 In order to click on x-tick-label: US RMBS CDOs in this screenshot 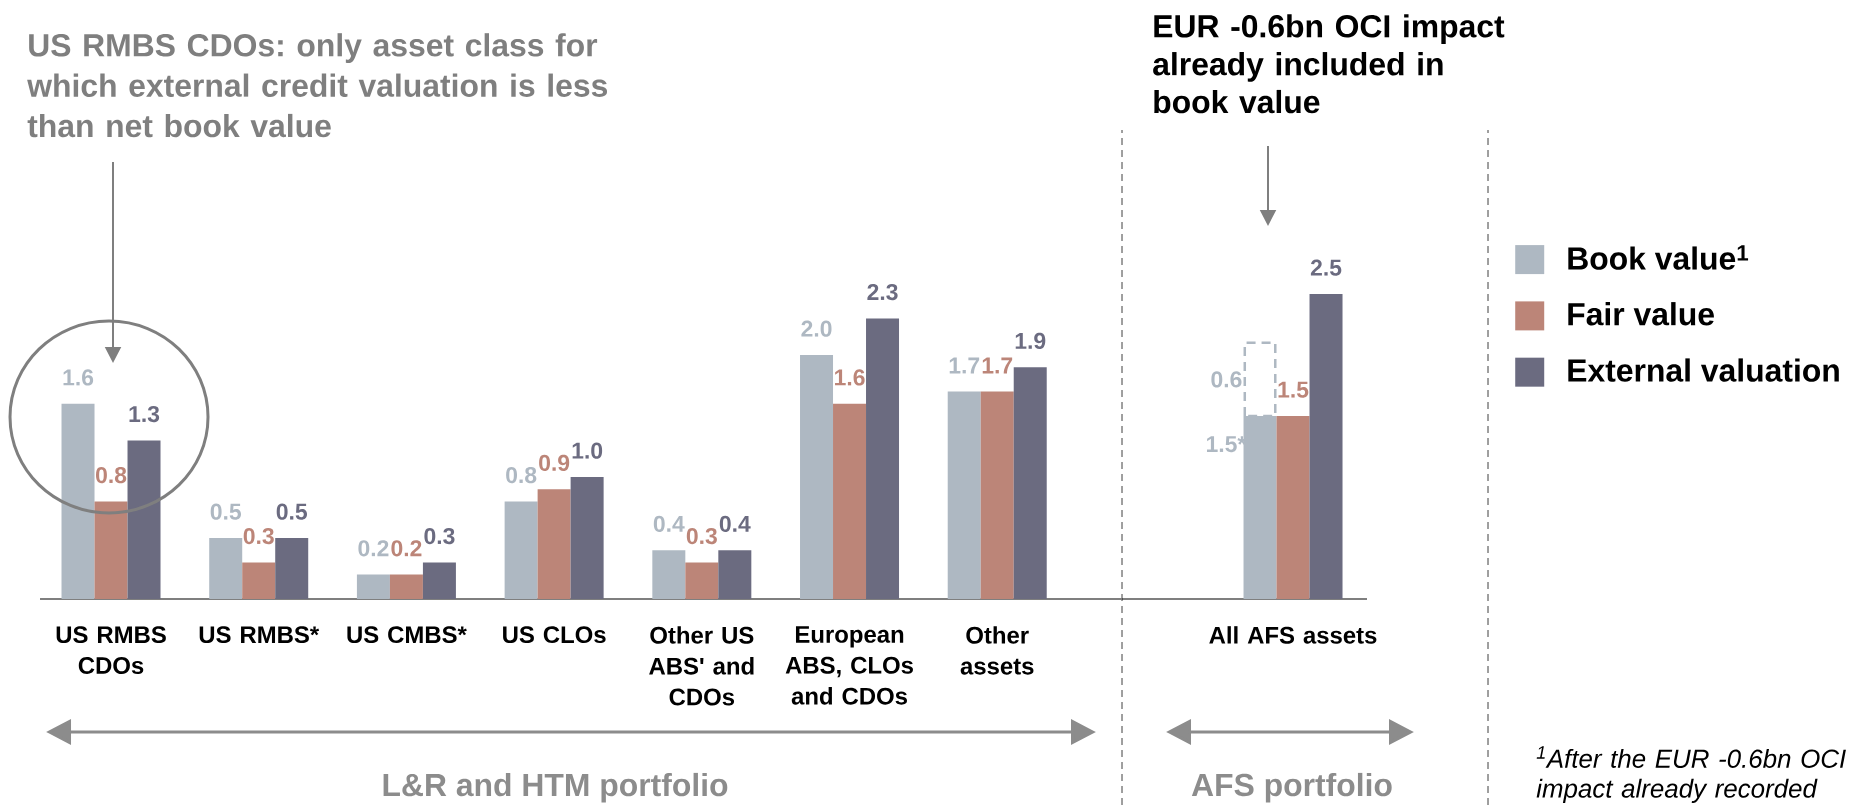, I will do `click(111, 650)`.